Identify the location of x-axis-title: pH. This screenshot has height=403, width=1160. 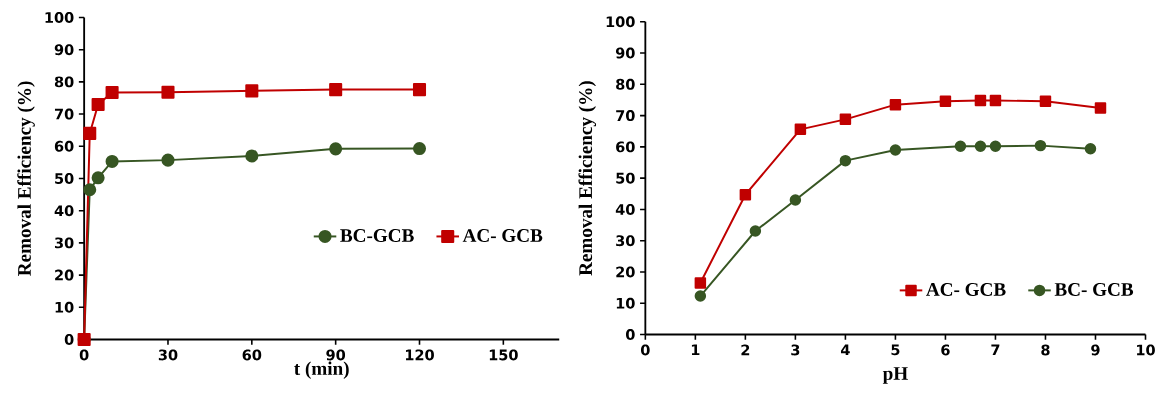
(895, 375).